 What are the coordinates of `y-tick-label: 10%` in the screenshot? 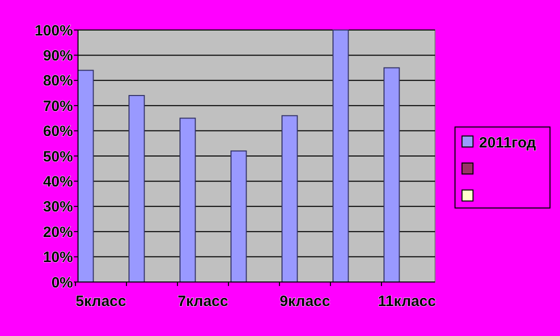 It's located at (57, 257).